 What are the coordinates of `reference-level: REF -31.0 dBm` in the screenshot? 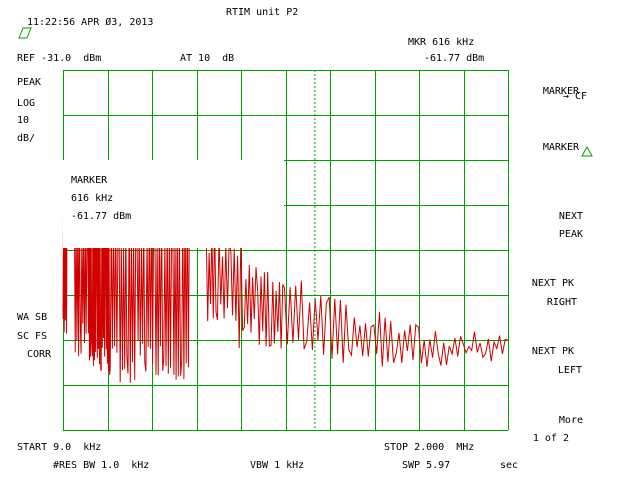 It's located at (59, 58).